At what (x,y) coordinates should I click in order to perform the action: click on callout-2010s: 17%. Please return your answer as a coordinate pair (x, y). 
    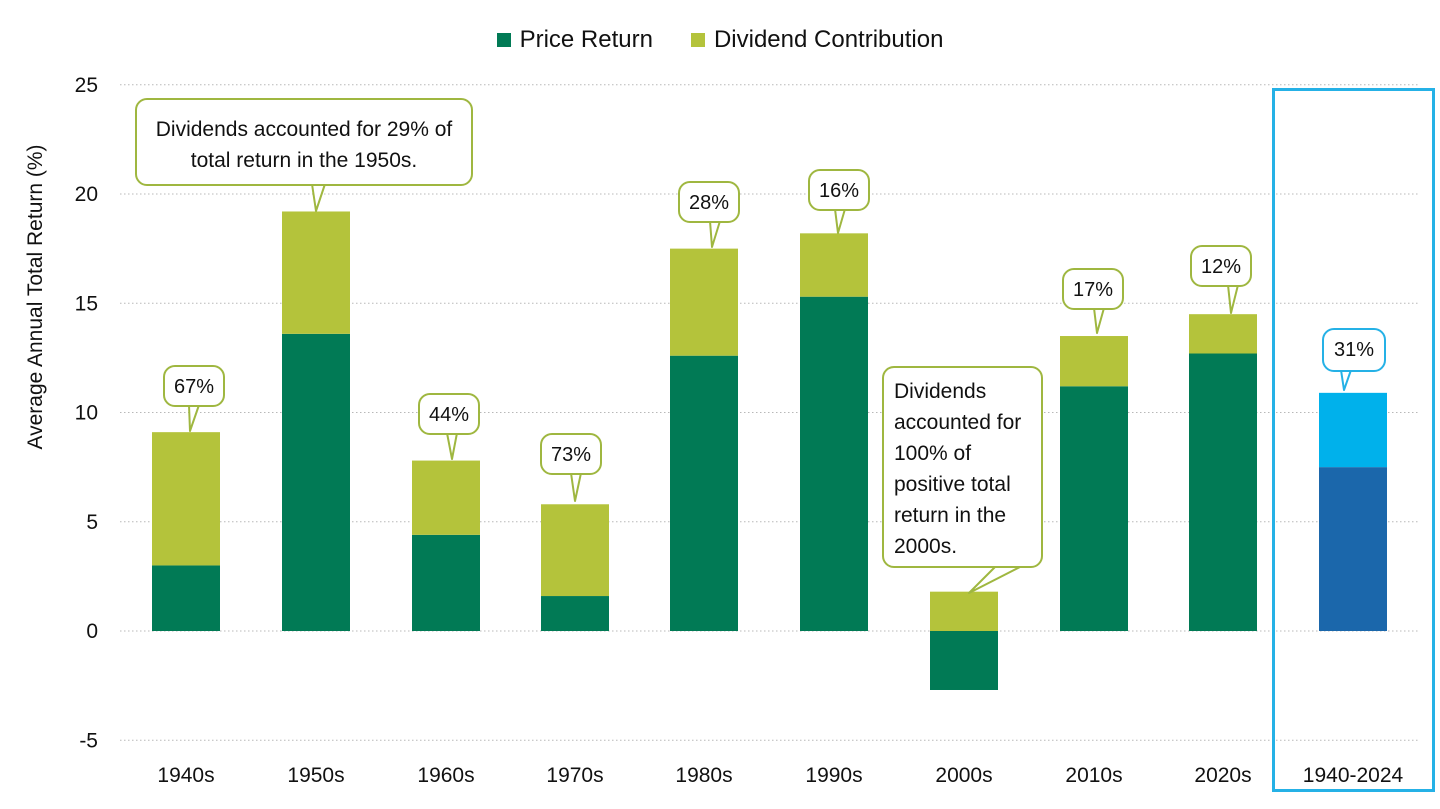
    Looking at the image, I should click on (1093, 289).